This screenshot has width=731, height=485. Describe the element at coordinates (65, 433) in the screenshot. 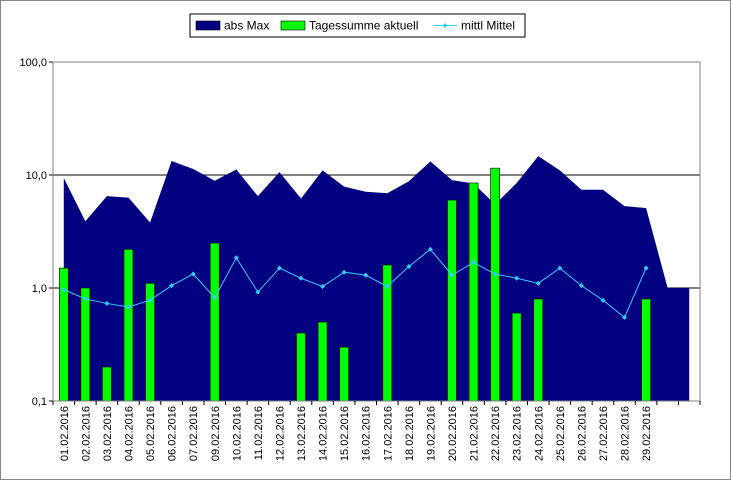

I see `x-tick-label: 01.02.2016` at that location.